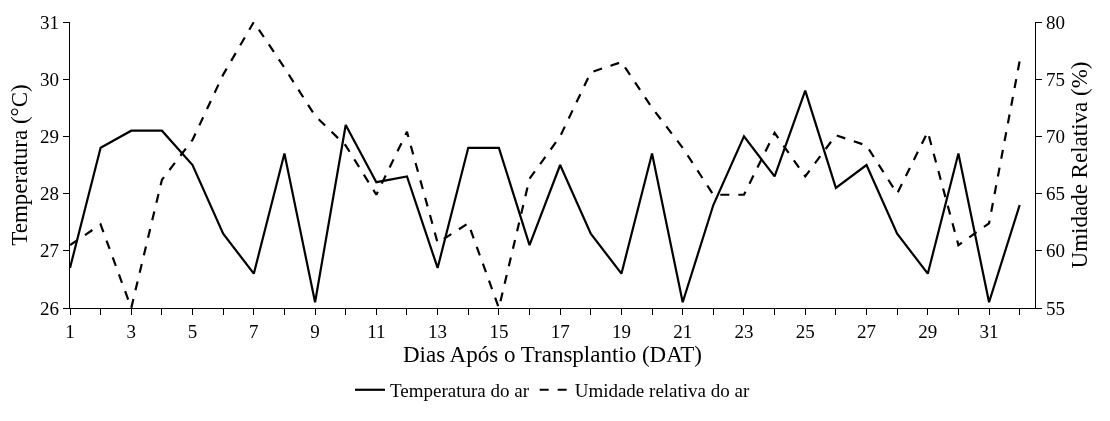 The height and width of the screenshot is (421, 1110). I want to click on y2-axis-title: Umidade Relativa (%), so click(1079, 165).